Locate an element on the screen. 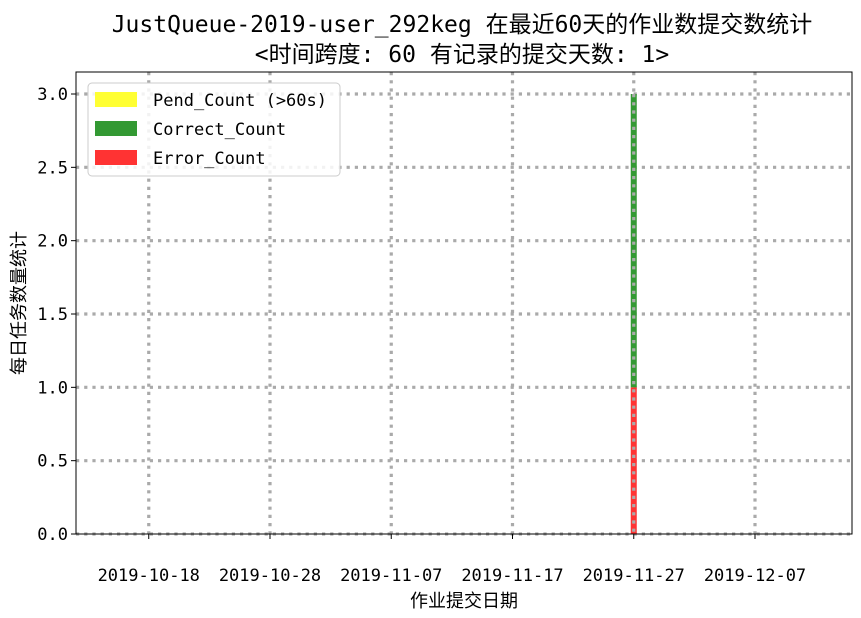 The height and width of the screenshot is (618, 861). bars is located at coordinates (633, 314).